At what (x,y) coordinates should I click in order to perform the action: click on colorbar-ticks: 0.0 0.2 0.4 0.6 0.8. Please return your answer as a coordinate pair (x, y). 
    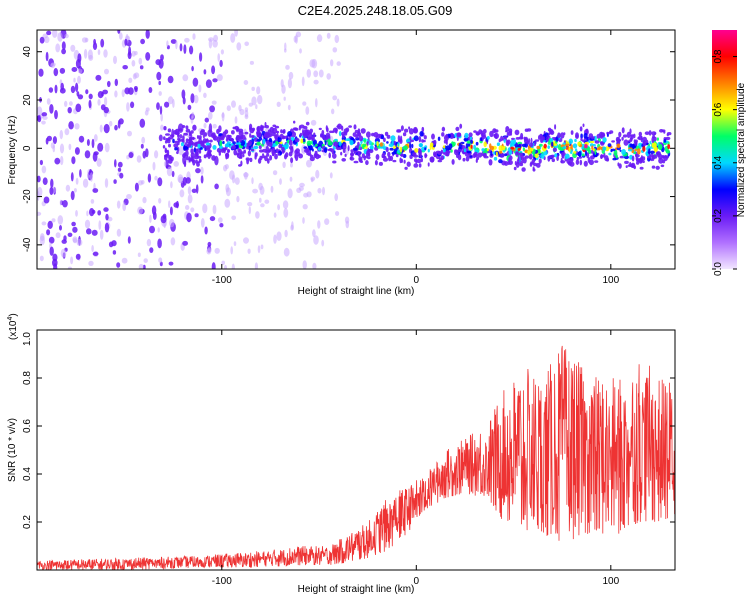
    Looking at the image, I should click on (724, 162).